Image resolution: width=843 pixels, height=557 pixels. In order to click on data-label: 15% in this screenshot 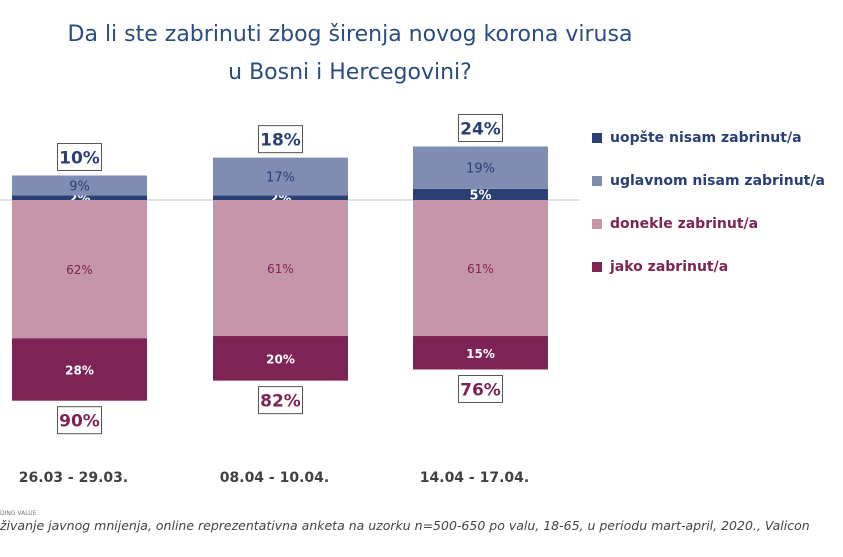, I will do `click(480, 354)`.